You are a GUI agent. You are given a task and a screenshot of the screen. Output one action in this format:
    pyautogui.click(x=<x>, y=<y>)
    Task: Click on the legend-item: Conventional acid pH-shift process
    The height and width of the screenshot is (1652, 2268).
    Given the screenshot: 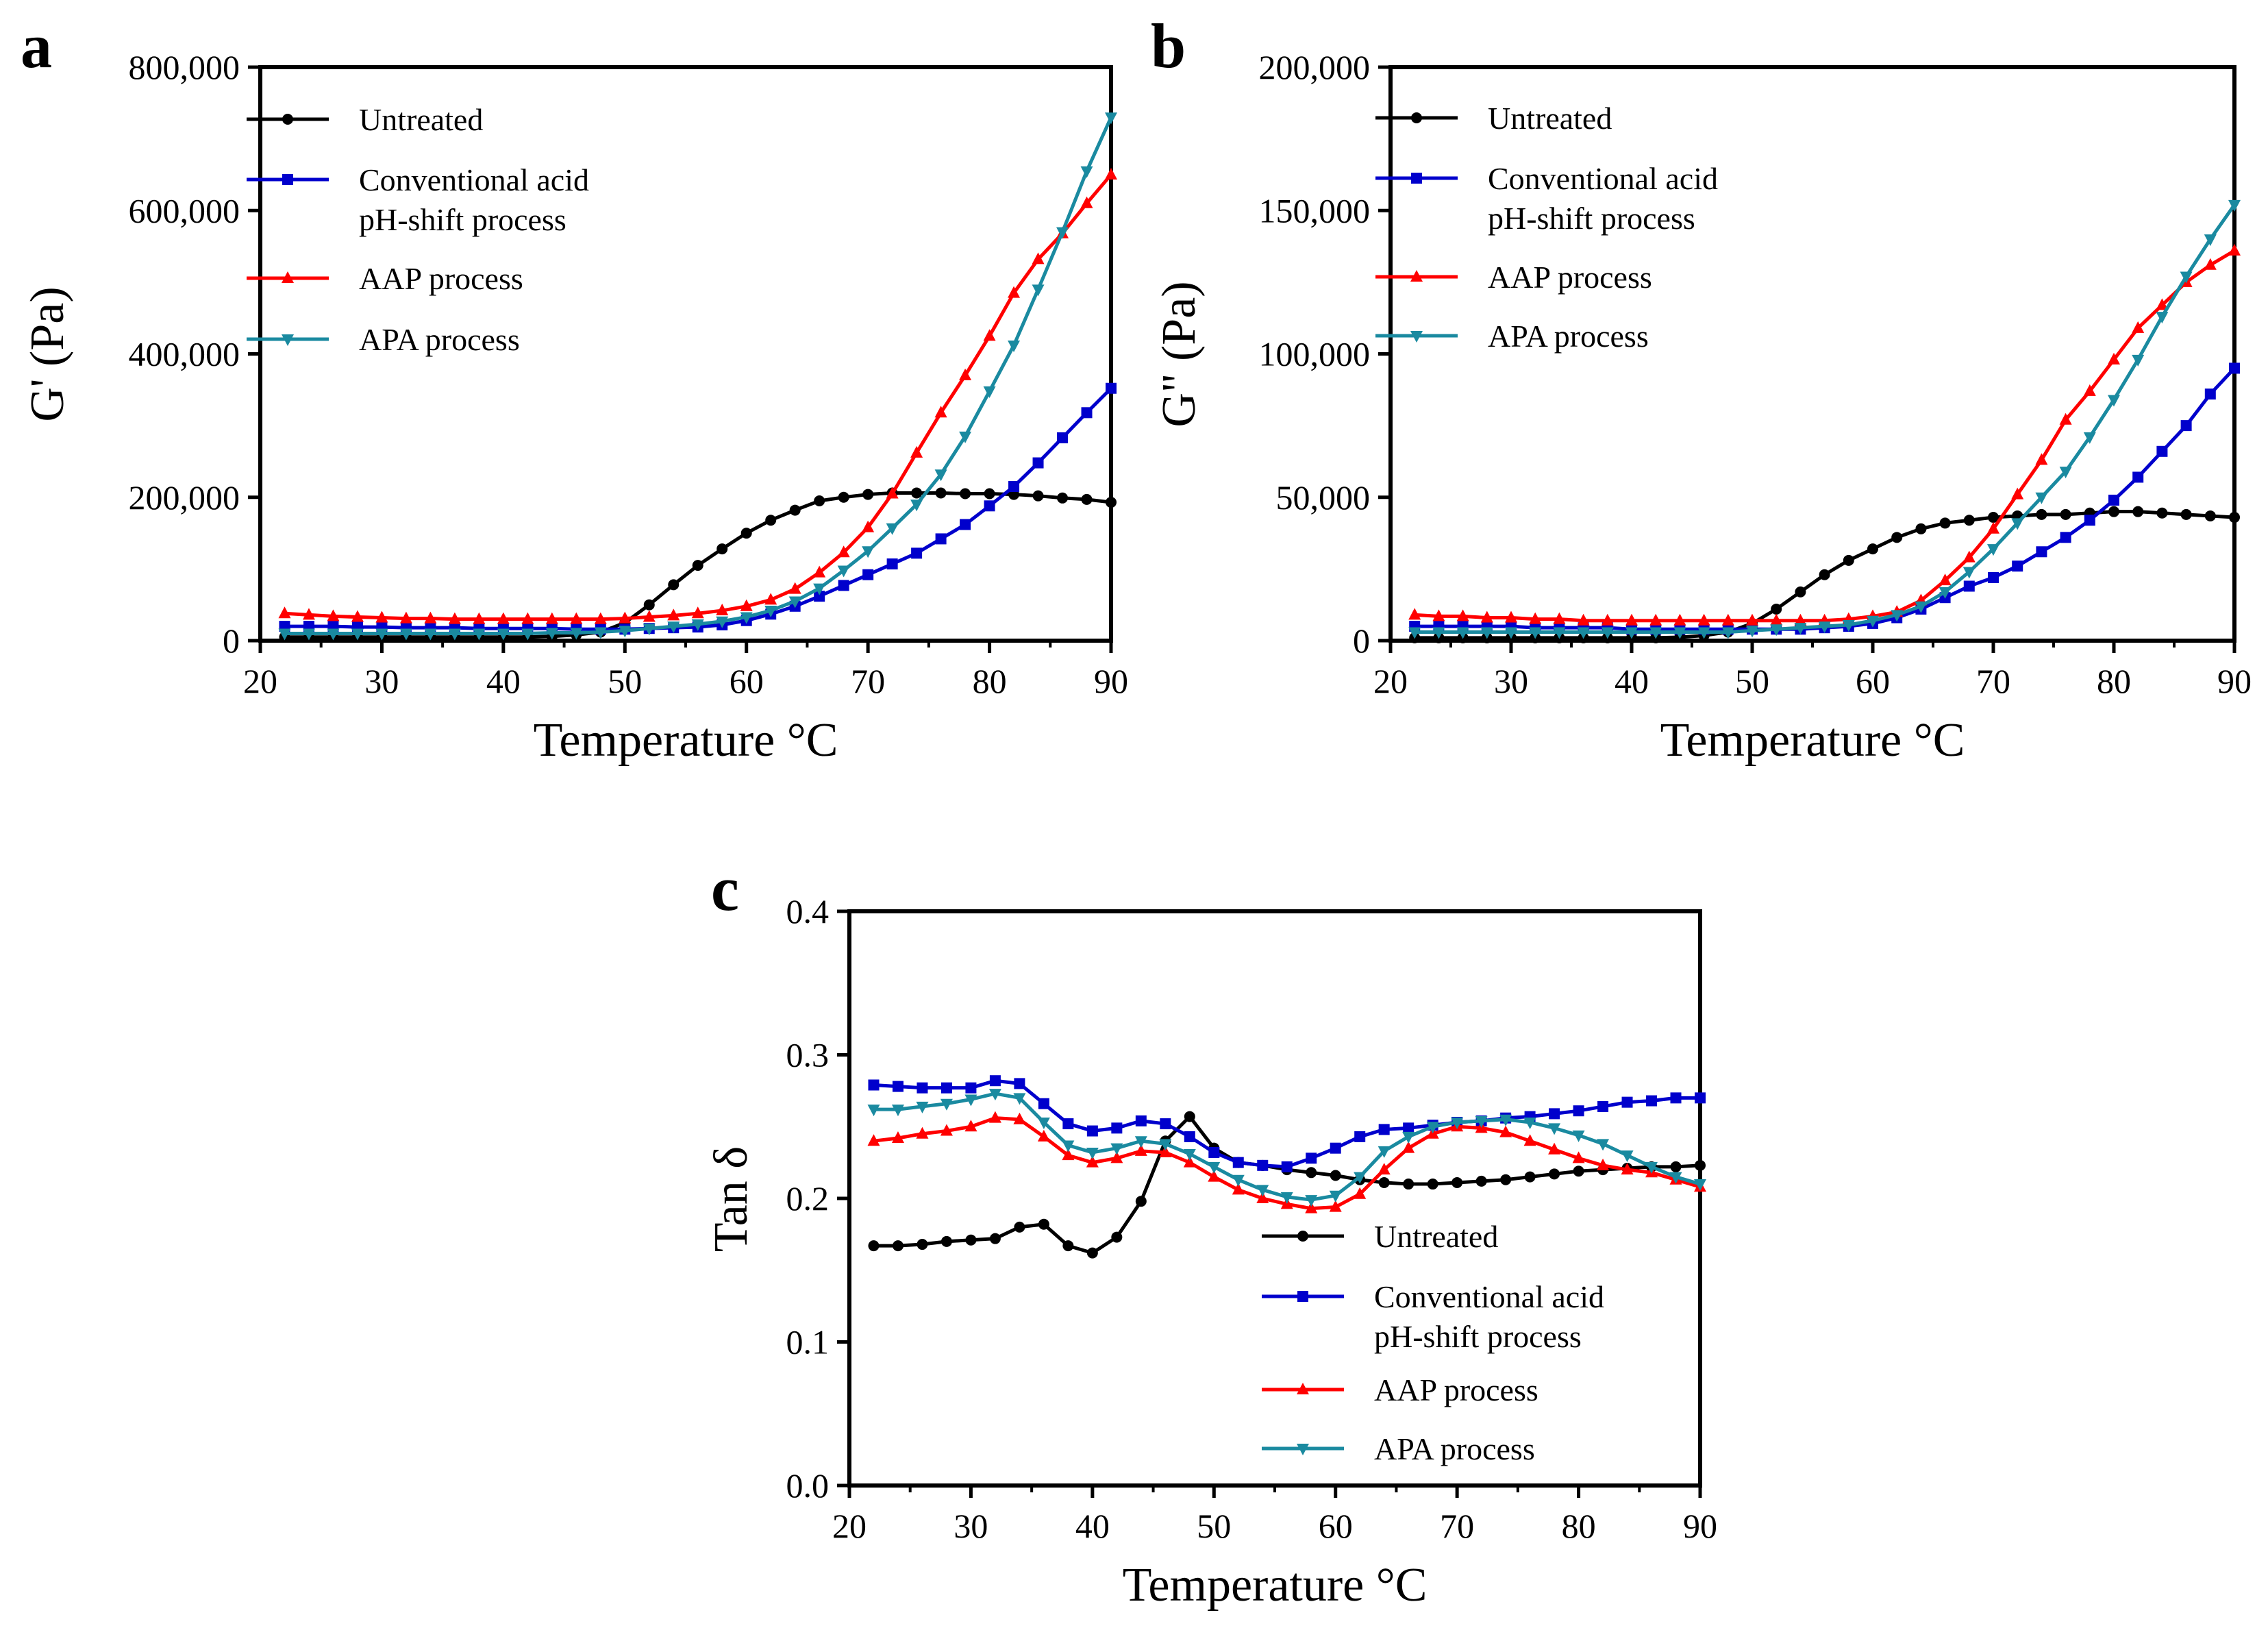 What is the action you would take?
    pyautogui.click(x=1547, y=198)
    